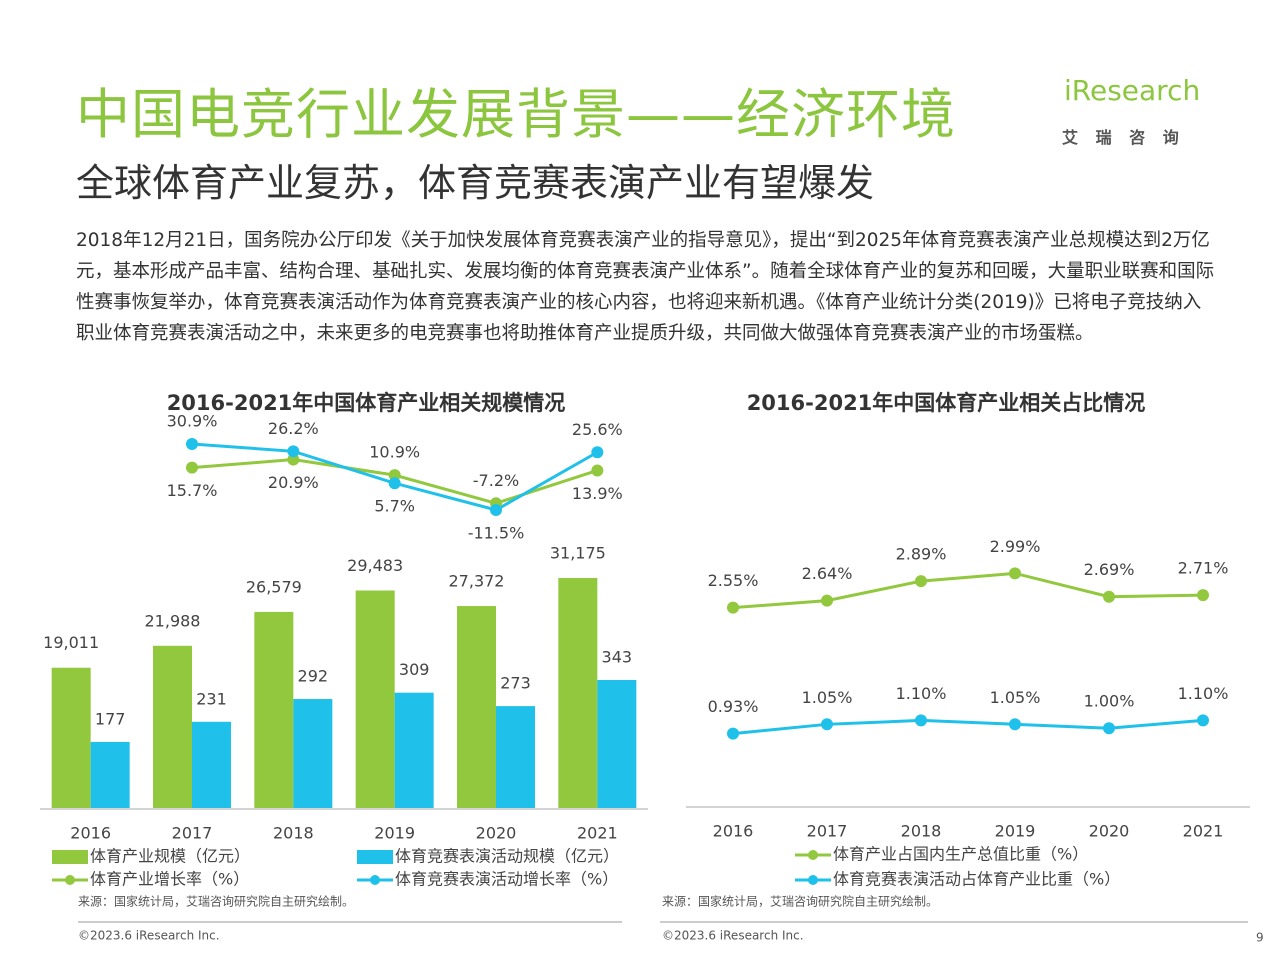 The width and height of the screenshot is (1280, 960). What do you see at coordinates (173, 620) in the screenshot?
I see `data-label: 21,988` at bounding box center [173, 620].